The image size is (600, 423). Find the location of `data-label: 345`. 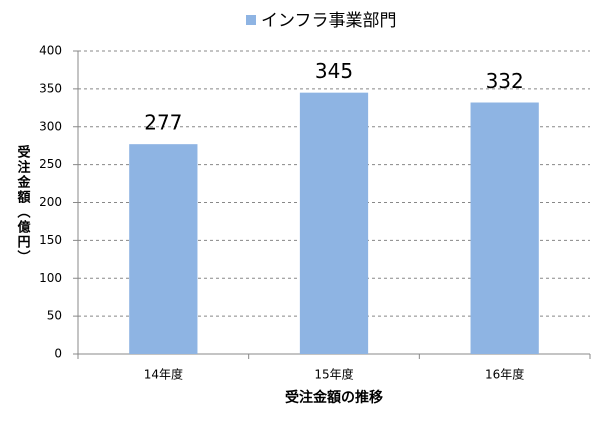

data-label: 345 is located at coordinates (334, 71).